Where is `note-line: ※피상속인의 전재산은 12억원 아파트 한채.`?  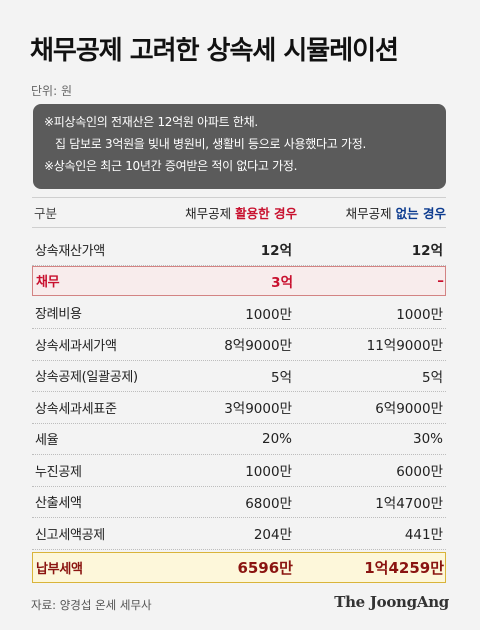 note-line: ※피상속인의 전재산은 12억원 아파트 한채. is located at coordinates (151, 122).